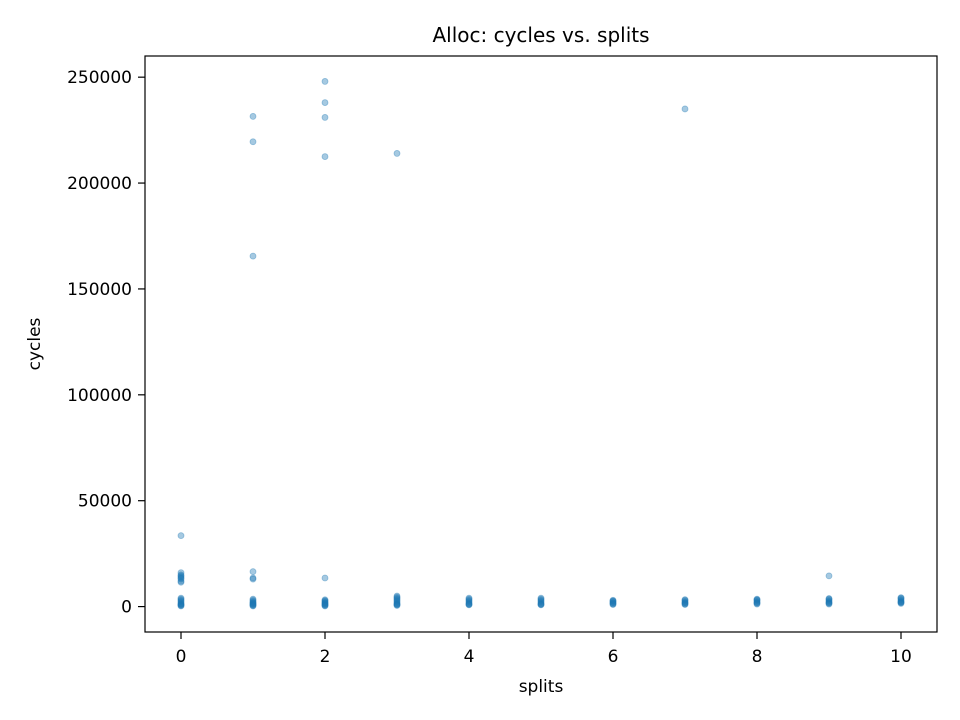 This screenshot has width=960, height=720. What do you see at coordinates (181, 657) in the screenshot?
I see `x-tick-label: 0` at bounding box center [181, 657].